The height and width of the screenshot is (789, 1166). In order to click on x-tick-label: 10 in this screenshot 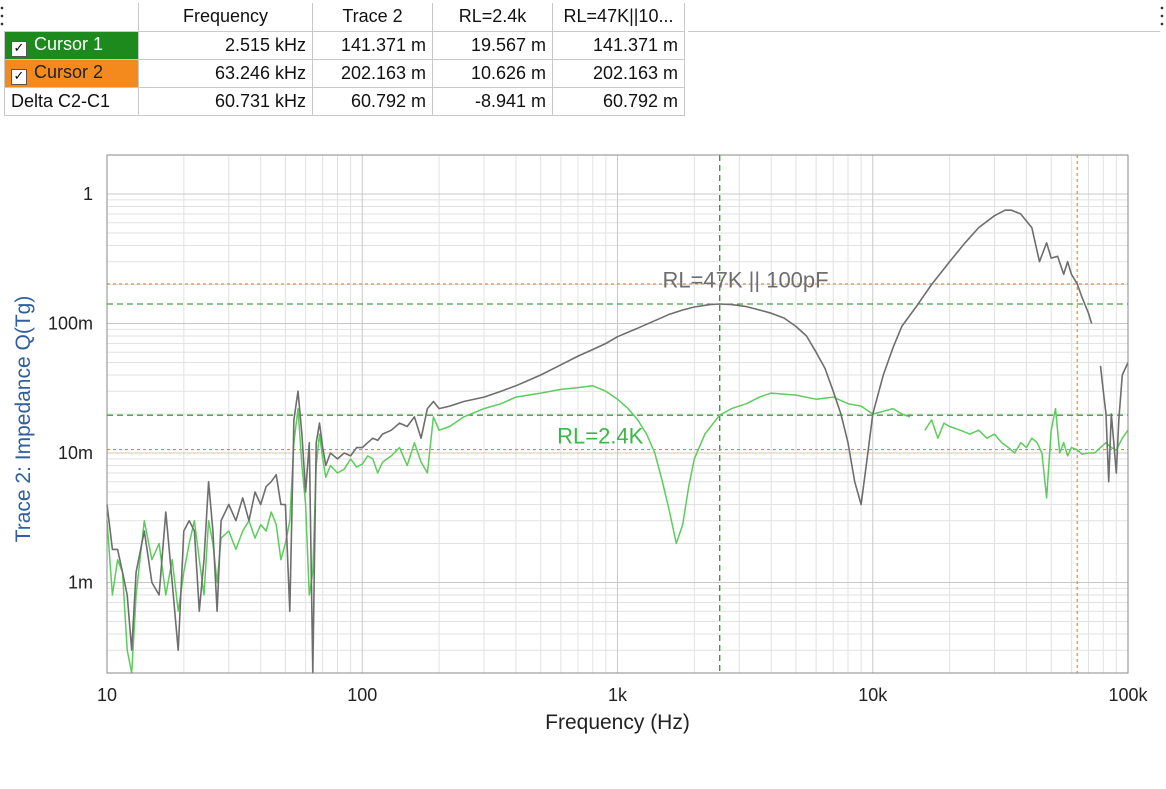, I will do `click(107, 695)`.